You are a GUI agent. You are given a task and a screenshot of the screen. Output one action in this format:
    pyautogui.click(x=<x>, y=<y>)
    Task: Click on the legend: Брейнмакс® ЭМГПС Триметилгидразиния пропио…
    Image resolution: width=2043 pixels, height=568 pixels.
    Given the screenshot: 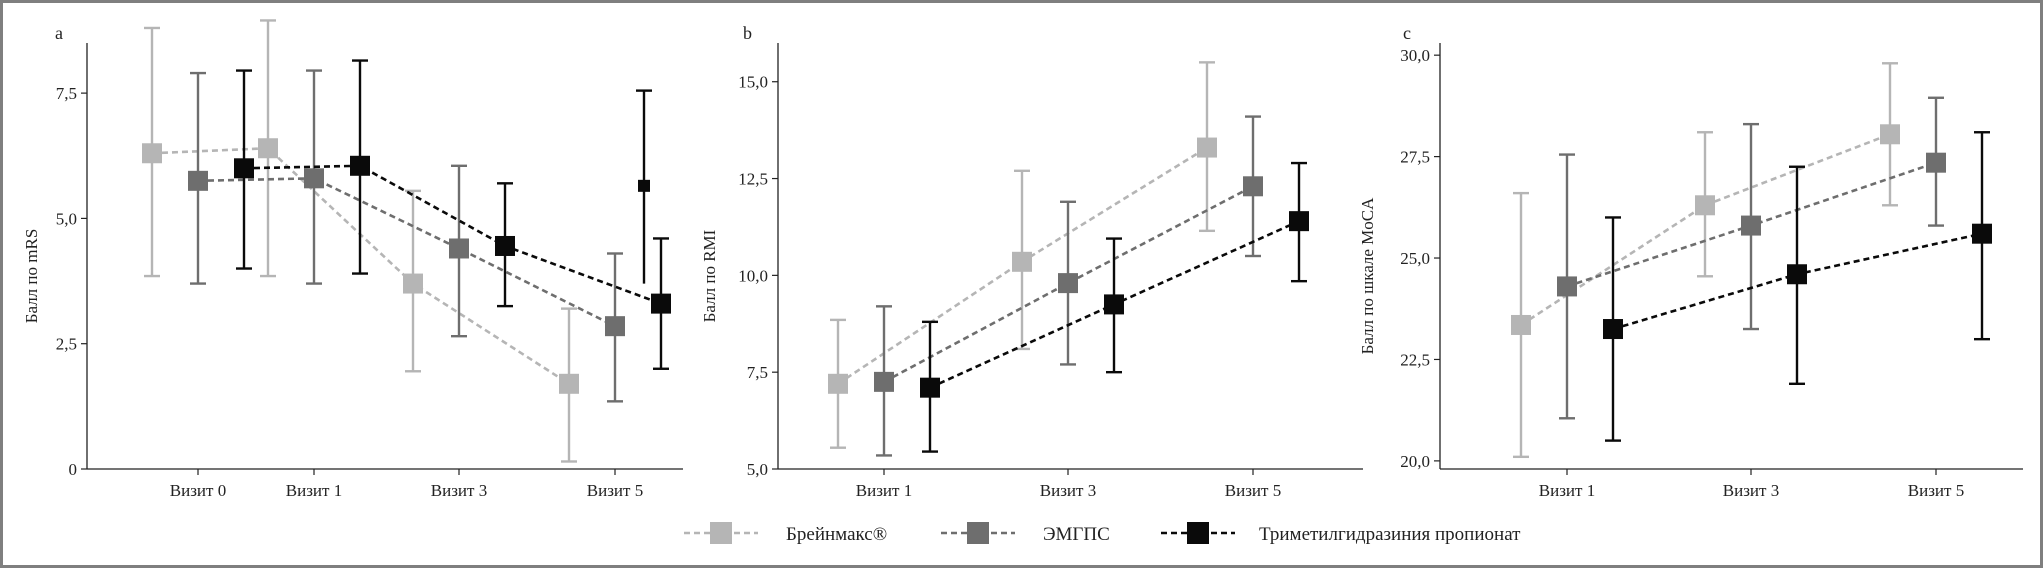 What is the action you would take?
    pyautogui.click(x=1102, y=533)
    